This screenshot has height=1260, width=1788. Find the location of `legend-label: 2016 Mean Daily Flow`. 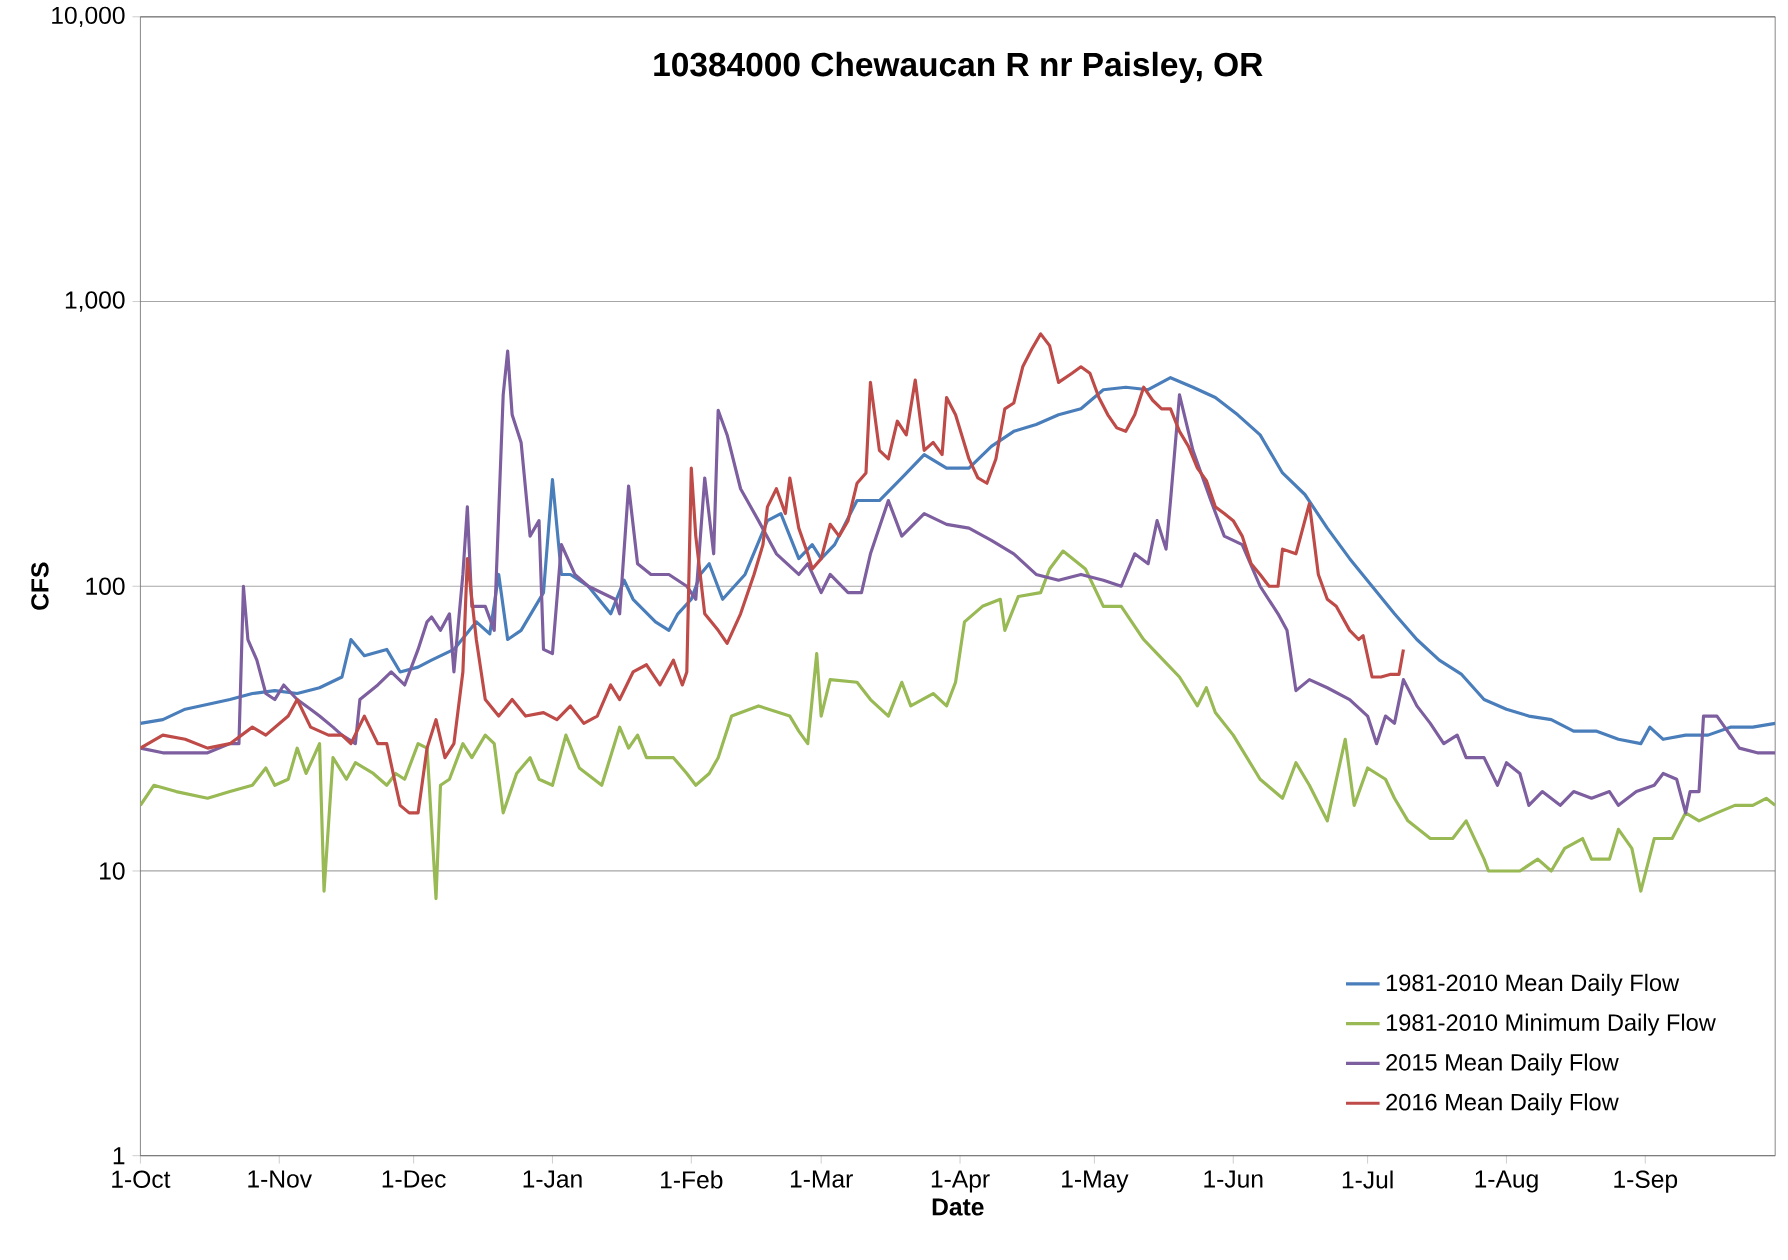

legend-label: 2016 Mean Daily Flow is located at coordinates (1502, 1104).